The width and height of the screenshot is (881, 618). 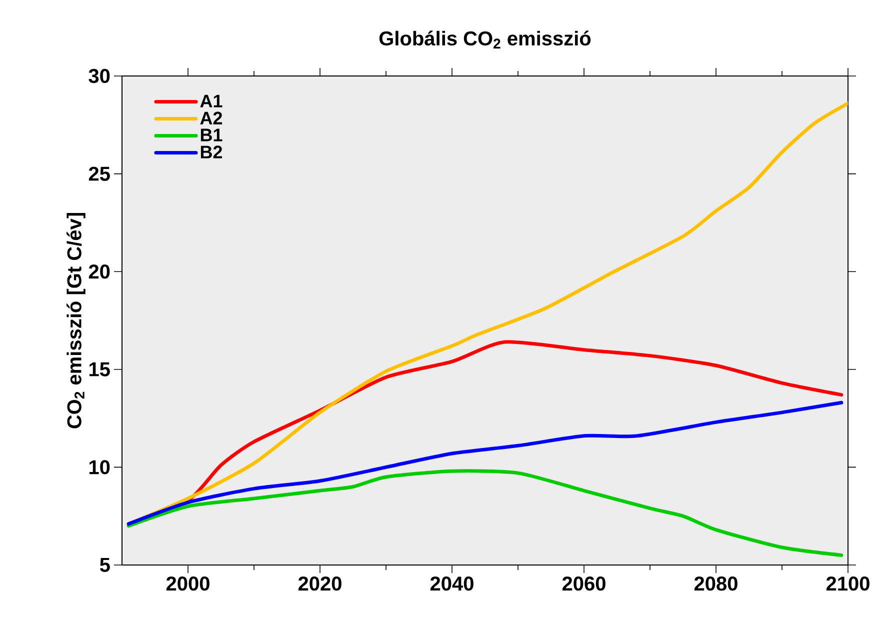 What do you see at coordinates (584, 583) in the screenshot?
I see `x-tick-label: 2060` at bounding box center [584, 583].